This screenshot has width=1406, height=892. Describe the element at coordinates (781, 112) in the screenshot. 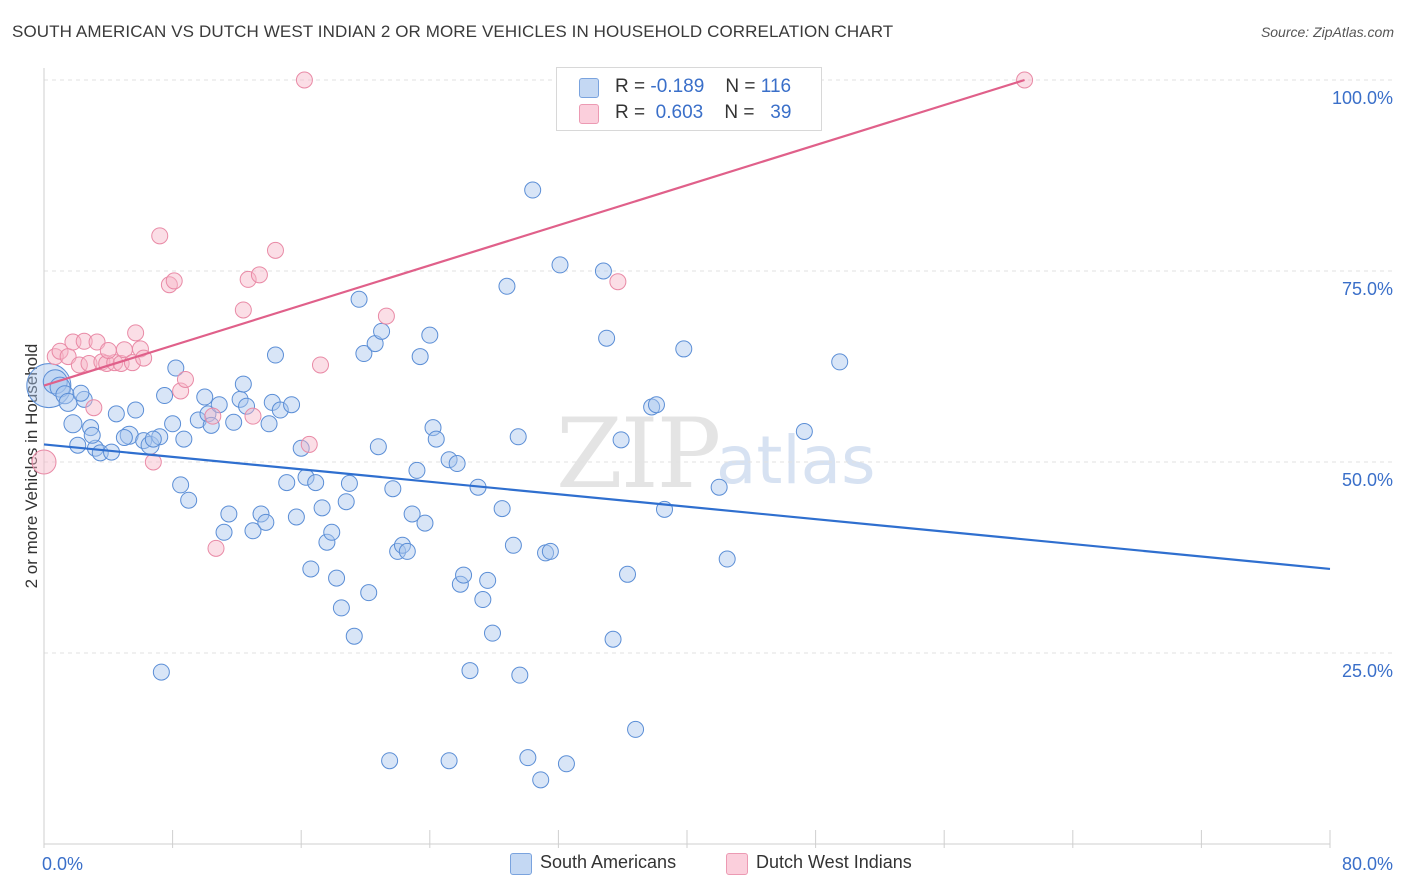

I see `n-value: 39` at that location.